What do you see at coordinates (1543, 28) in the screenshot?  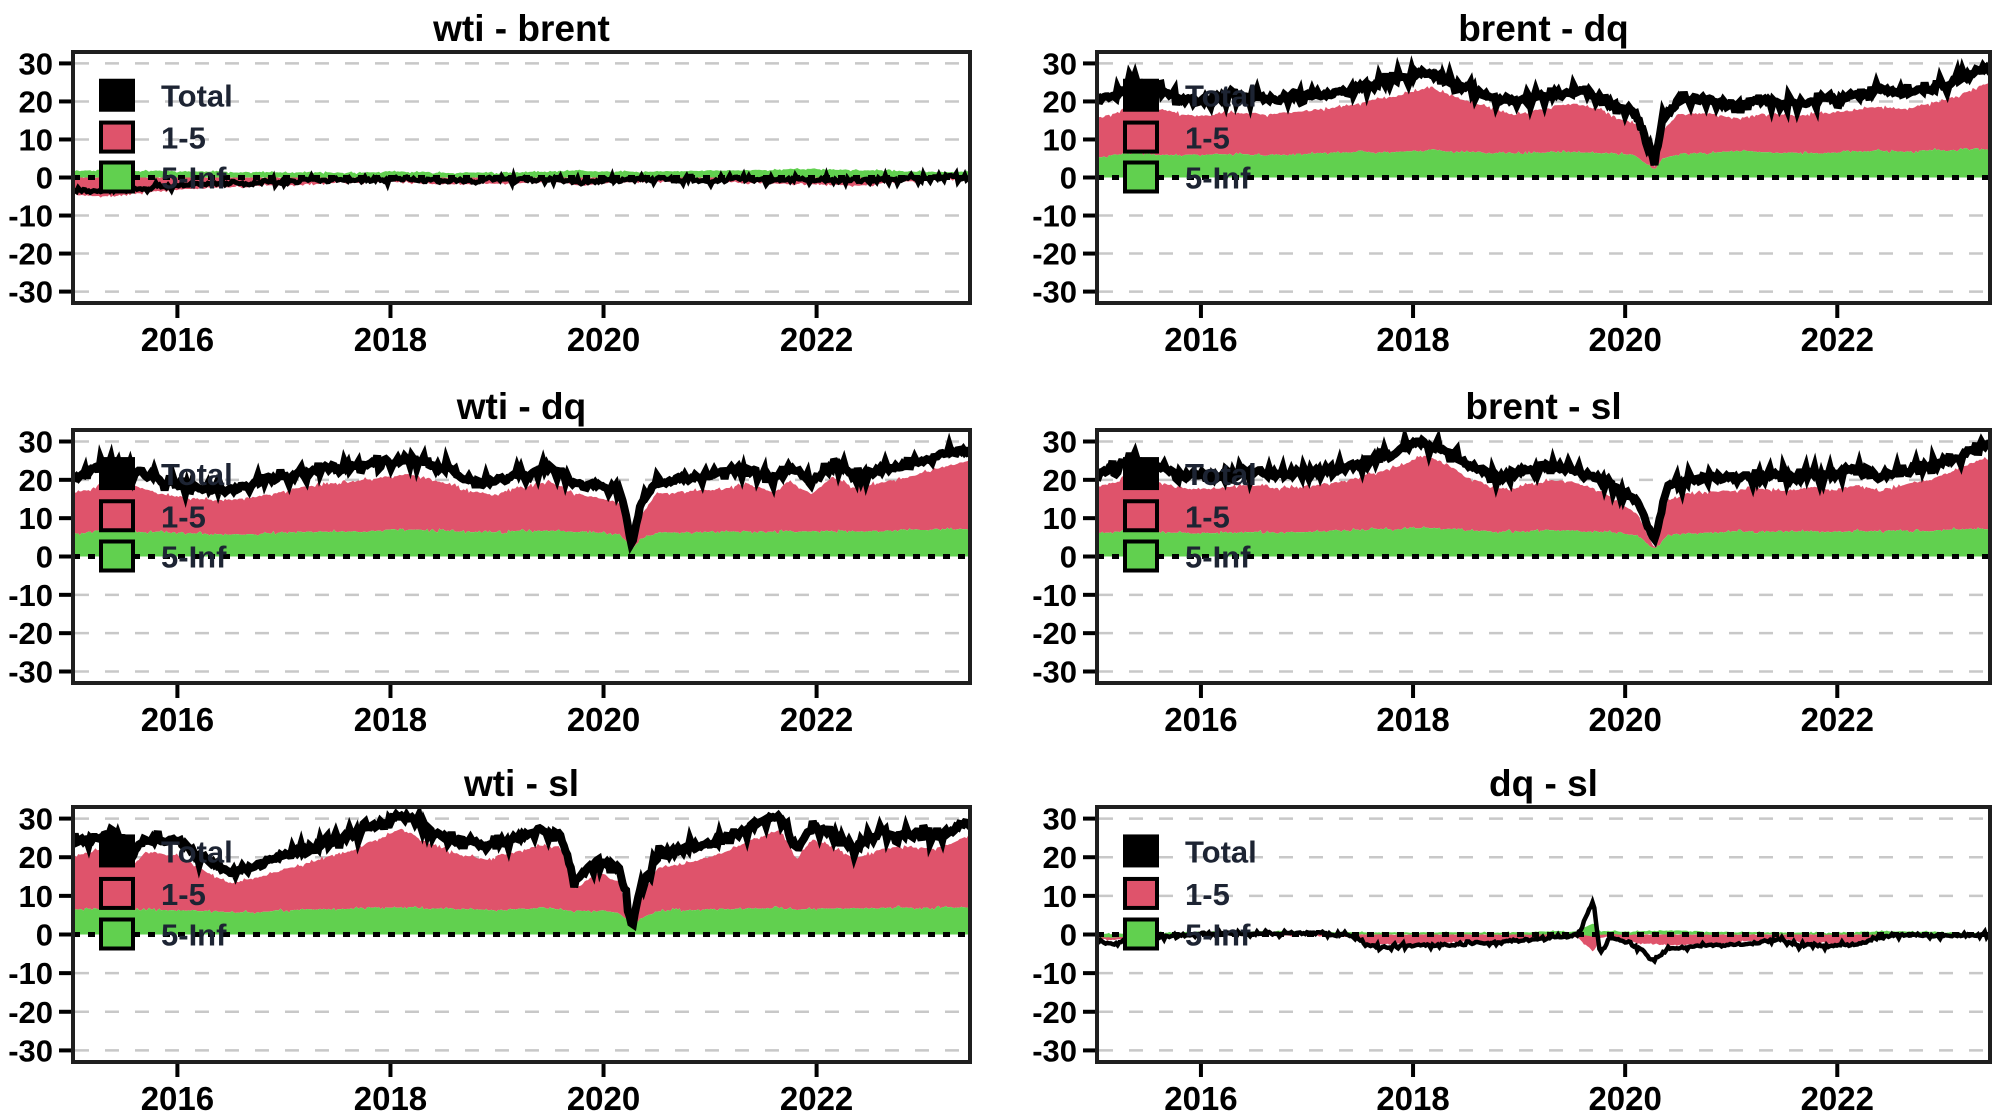 I see `panel-title: brent - dq` at bounding box center [1543, 28].